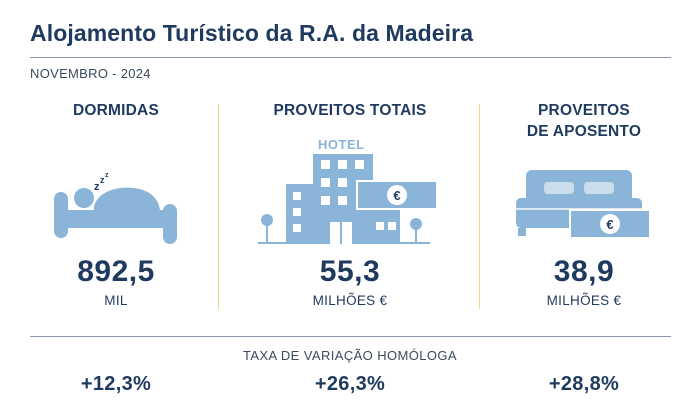 The height and width of the screenshot is (405, 700). Describe the element at coordinates (341, 144) in the screenshot. I see `hotel-sign-text: HOTEL` at that location.